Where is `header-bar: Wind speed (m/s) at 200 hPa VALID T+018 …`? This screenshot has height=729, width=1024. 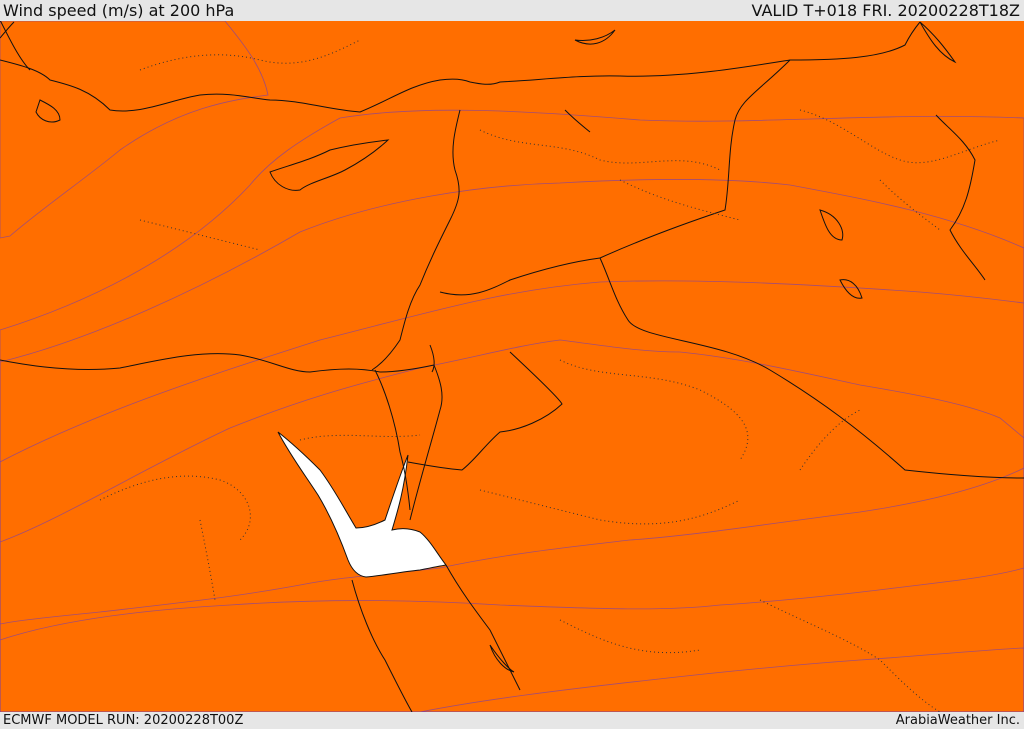 header-bar: Wind speed (m/s) at 200 hPa VALID T+018 … is located at coordinates (512, 10).